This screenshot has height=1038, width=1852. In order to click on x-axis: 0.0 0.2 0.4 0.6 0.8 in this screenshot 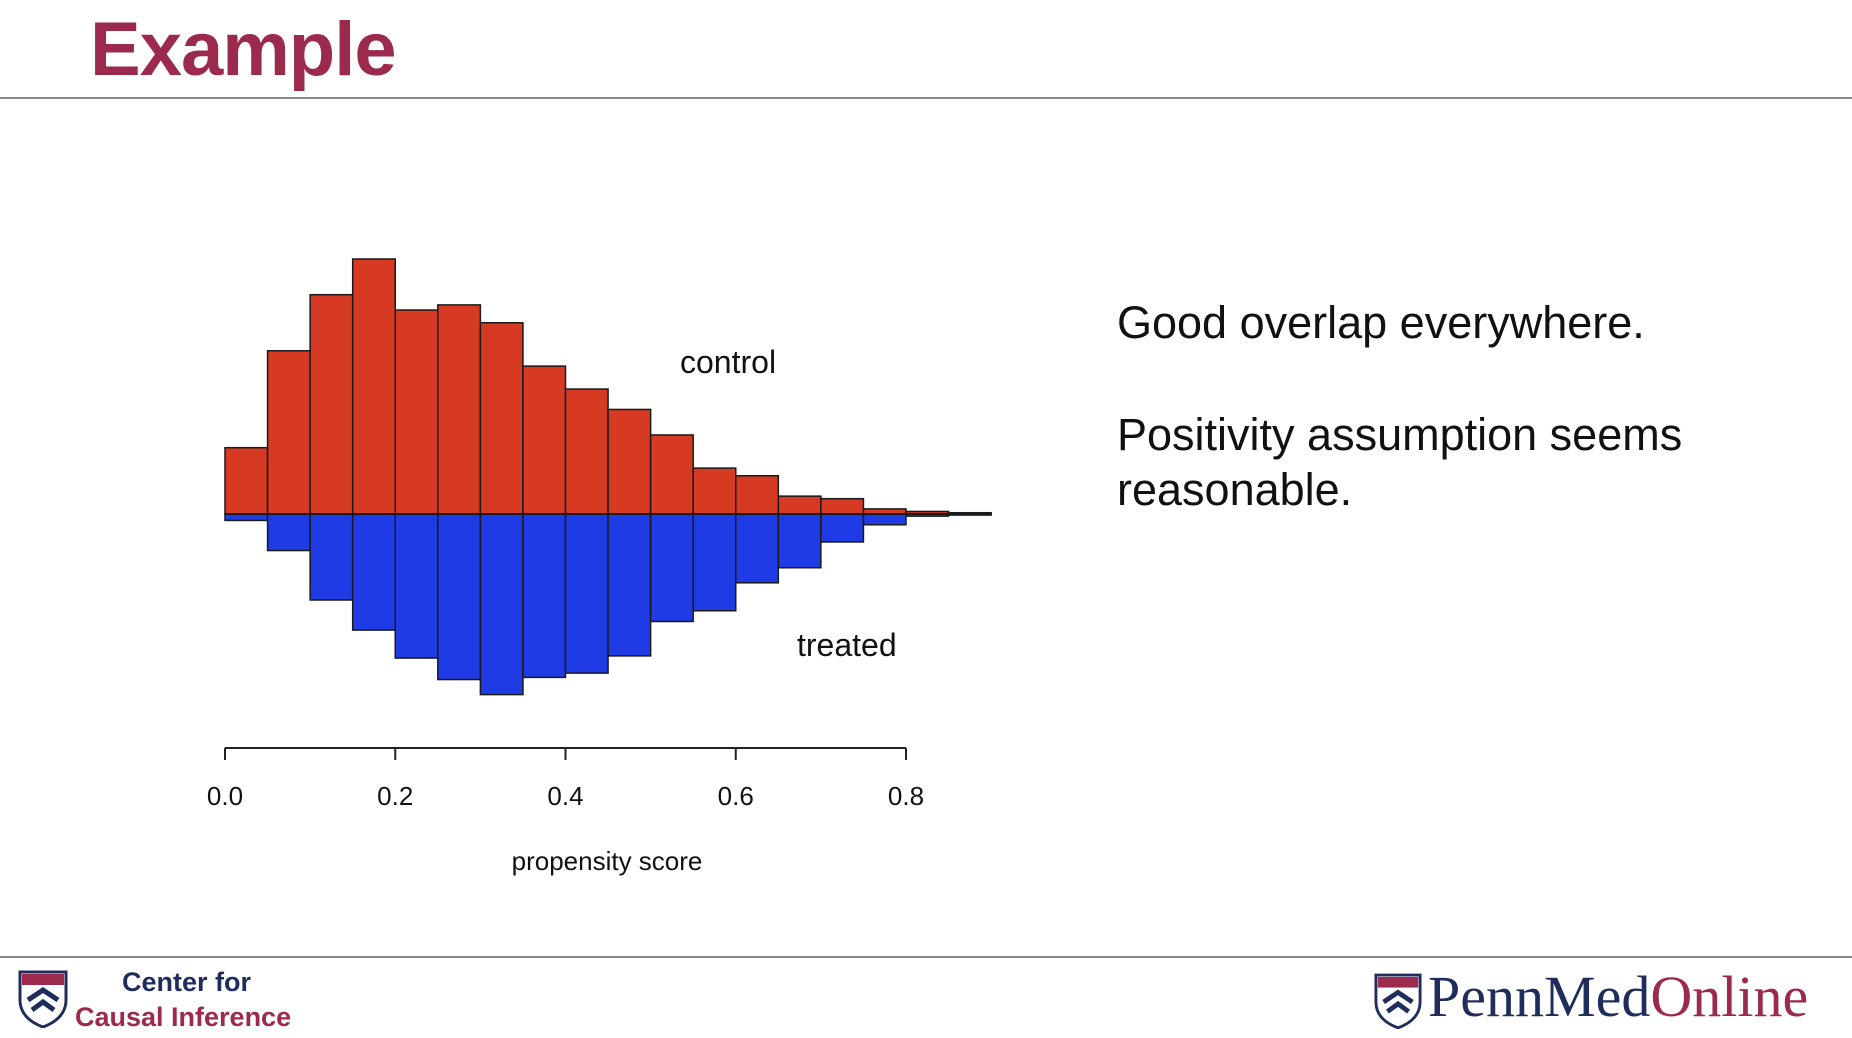, I will do `click(565, 779)`.